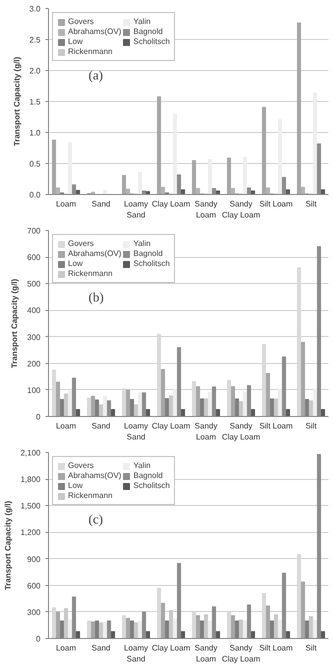  I want to click on y-tick-label: 700, so click(34, 231).